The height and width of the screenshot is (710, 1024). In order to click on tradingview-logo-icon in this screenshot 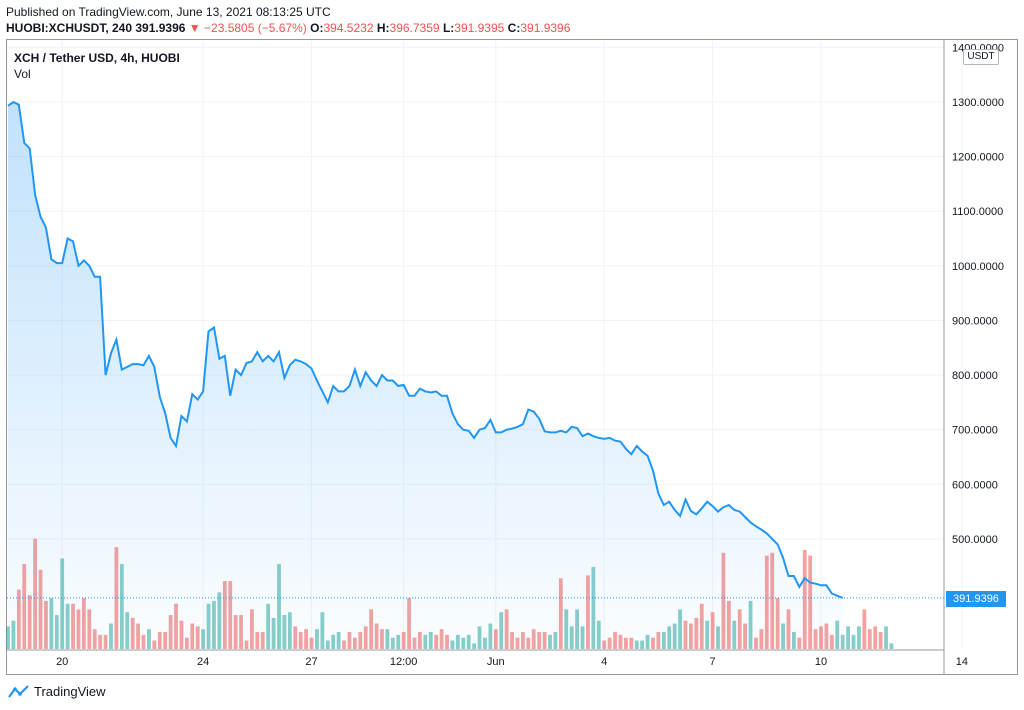, I will do `click(18, 691)`.